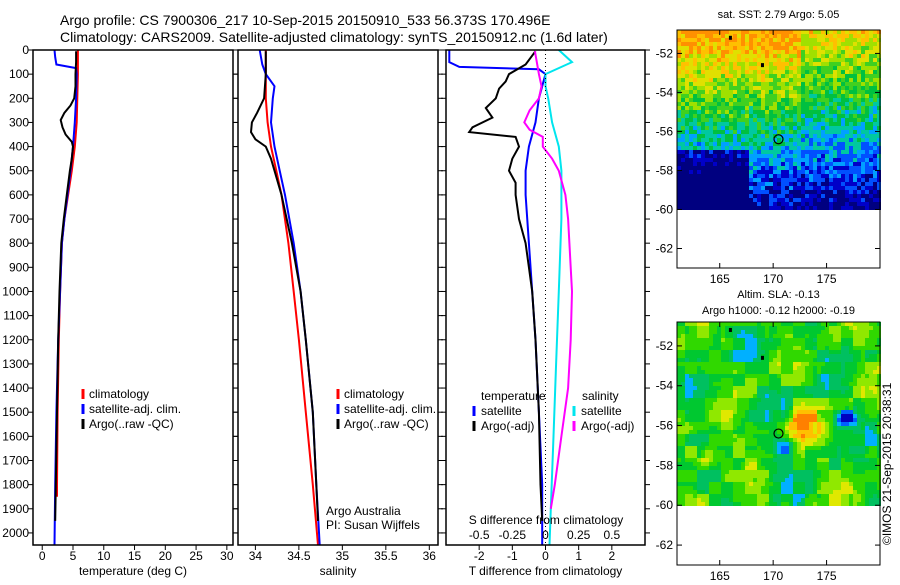 The height and width of the screenshot is (585, 900). I want to click on y-tick-label: 800, so click(19, 243).